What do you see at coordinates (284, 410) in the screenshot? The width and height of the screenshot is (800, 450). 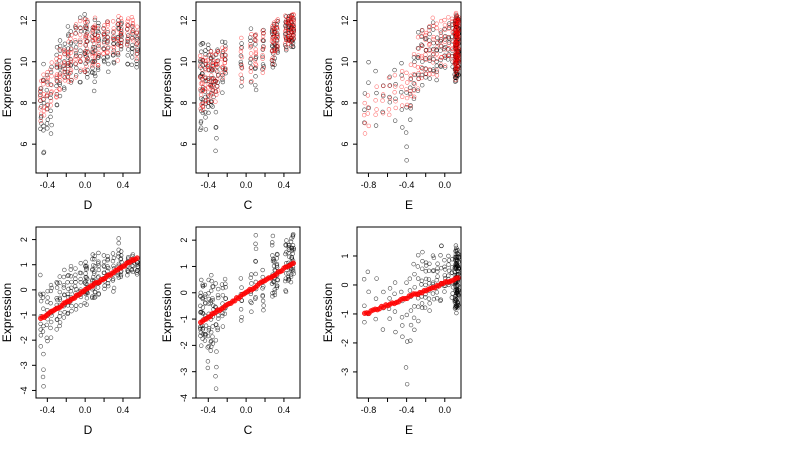 I see `x-tick-label: 0.4` at bounding box center [284, 410].